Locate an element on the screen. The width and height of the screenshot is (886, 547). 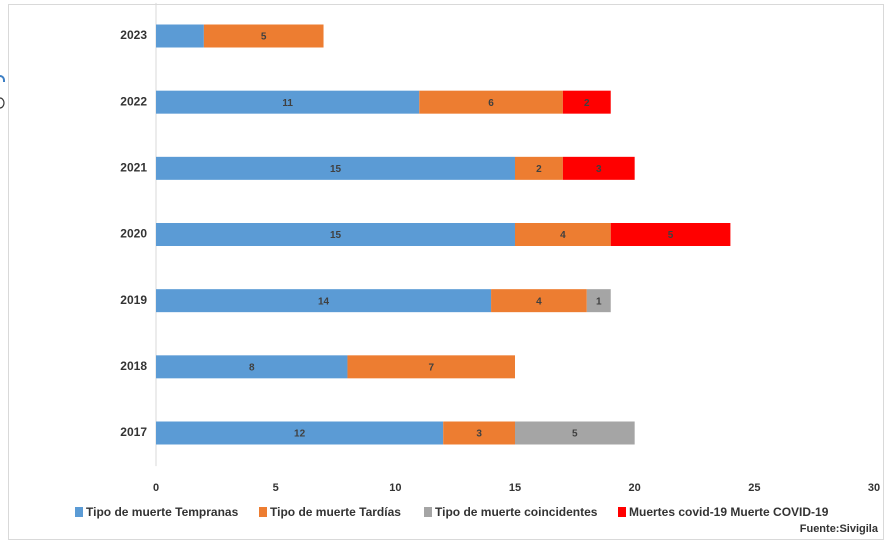
legend-label-1: Tipo de muerte Tempranas is located at coordinates (162, 512).